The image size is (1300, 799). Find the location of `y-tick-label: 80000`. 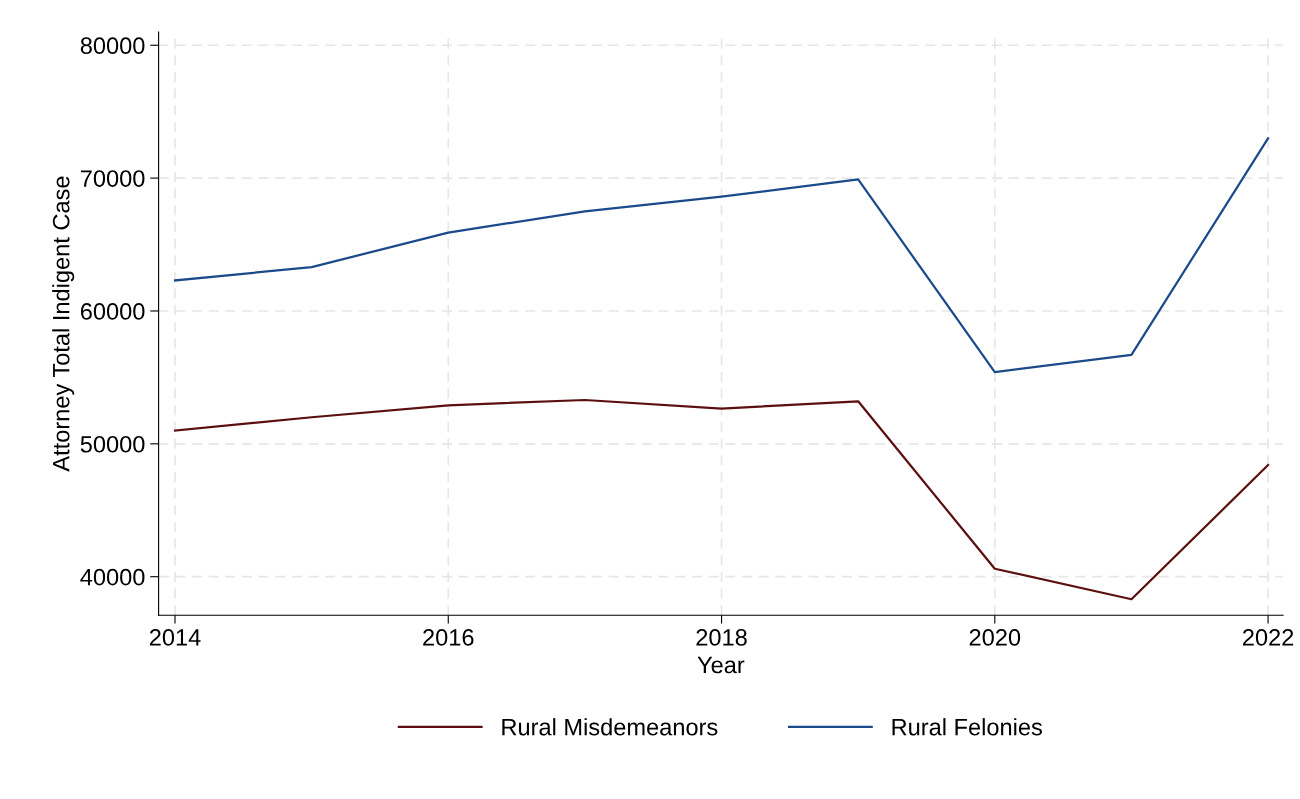

y-tick-label: 80000 is located at coordinates (112, 46).